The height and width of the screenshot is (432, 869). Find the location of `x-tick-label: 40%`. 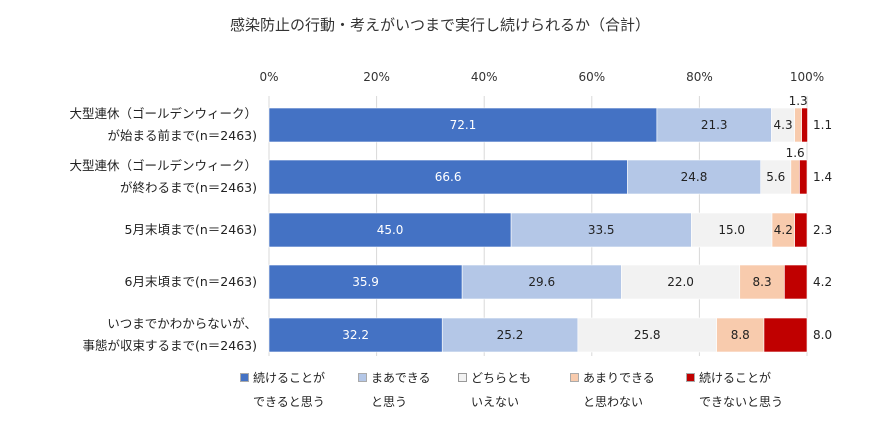

x-tick-label: 40% is located at coordinates (484, 77).